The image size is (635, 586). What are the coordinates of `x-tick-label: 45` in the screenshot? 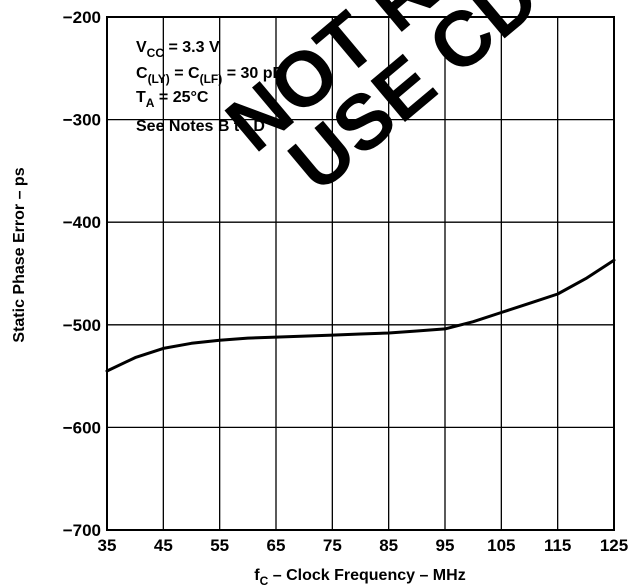 It's located at (163, 545).